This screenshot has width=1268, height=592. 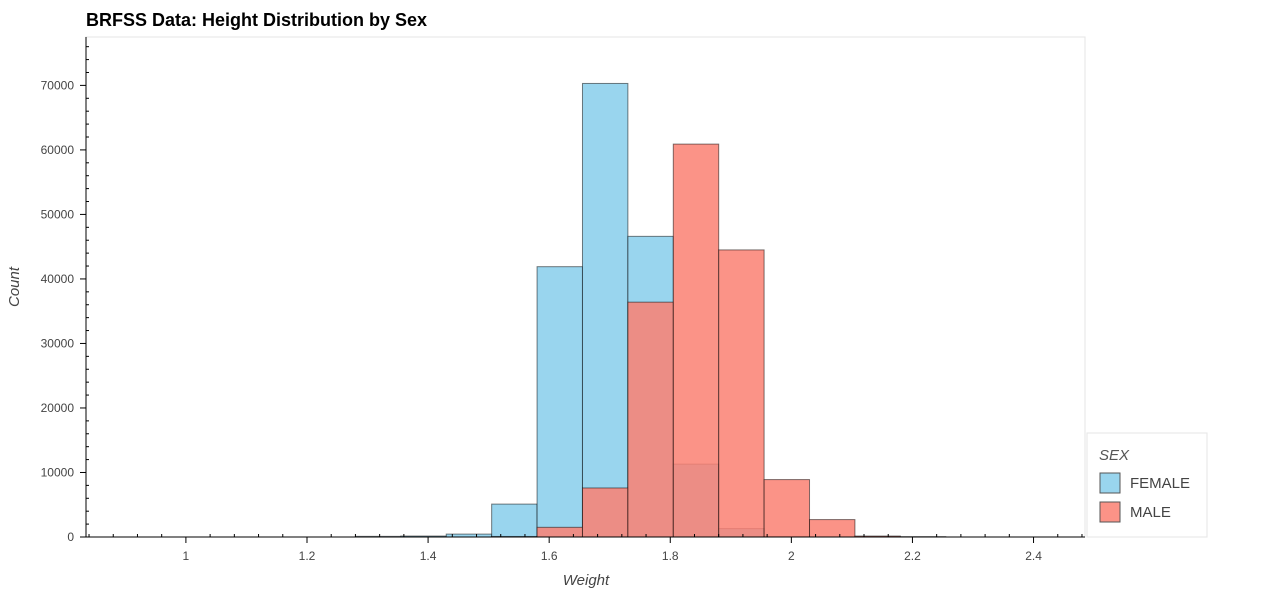 I want to click on y-axis: 0 10000 20000 30000 40000 50000 60000 70000, so click(x=65, y=290).